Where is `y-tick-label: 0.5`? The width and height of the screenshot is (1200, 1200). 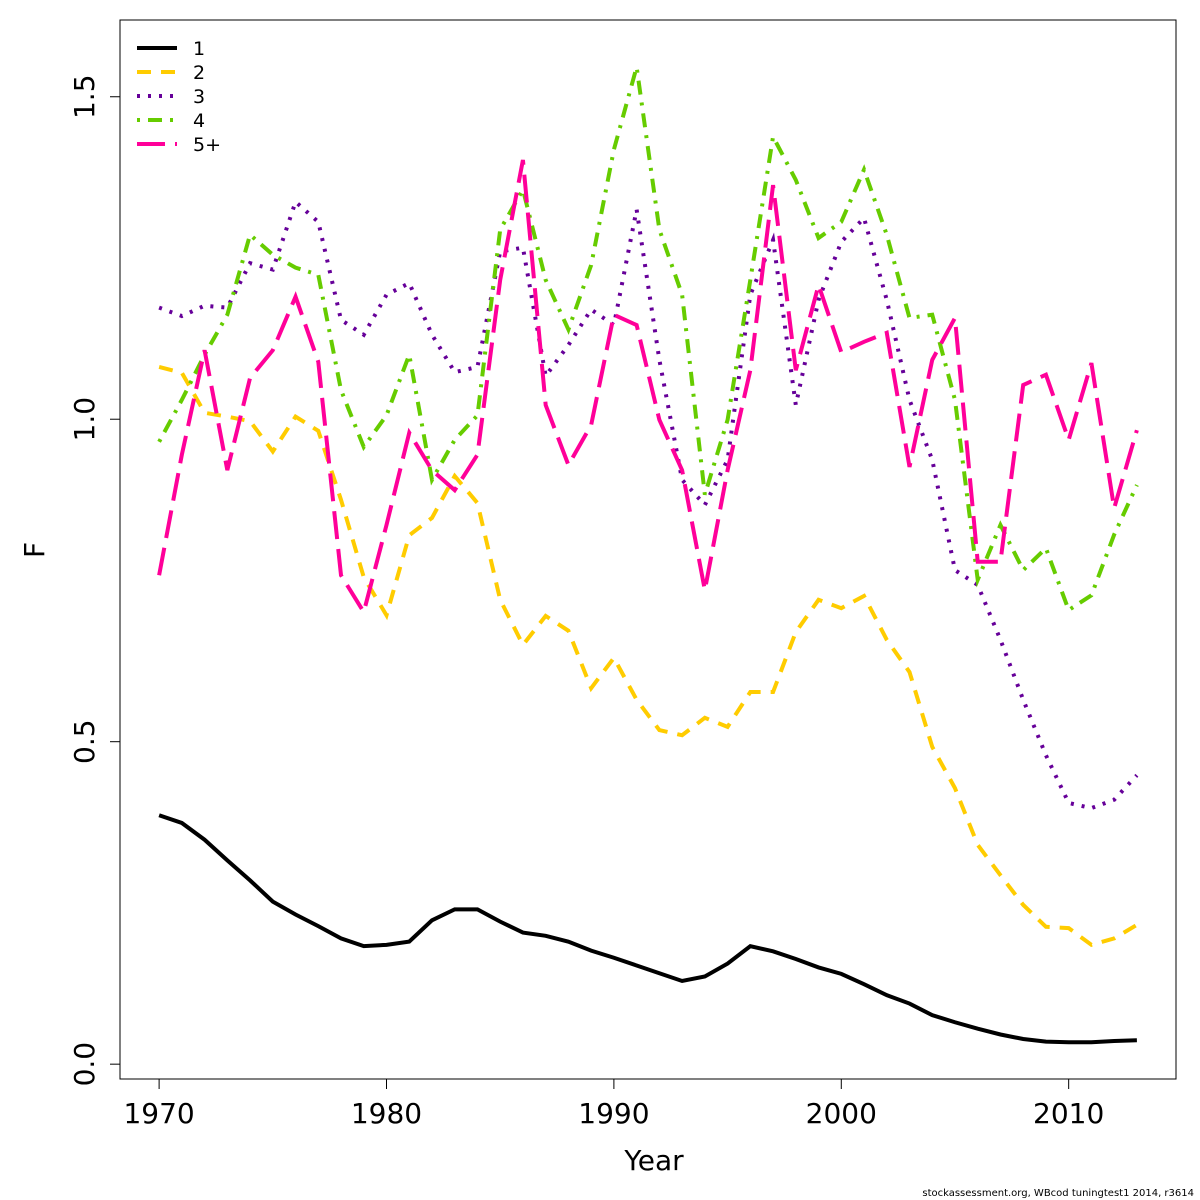 y-tick-label: 0.5 is located at coordinates (84, 741).